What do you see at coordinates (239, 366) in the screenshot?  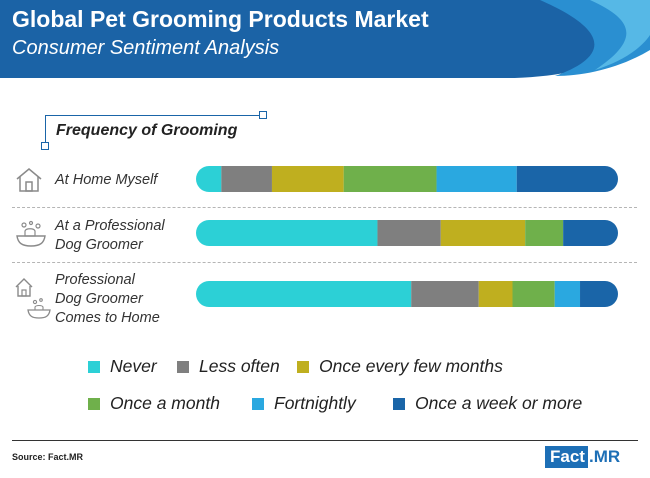 I see `legend-label: Less often` at bounding box center [239, 366].